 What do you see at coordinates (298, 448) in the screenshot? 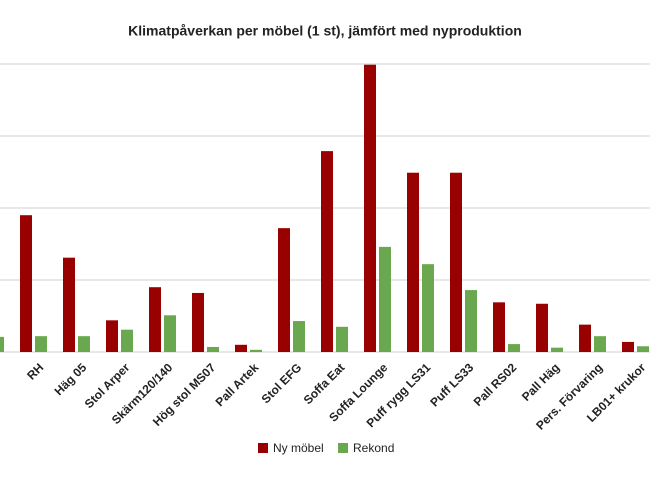
I see `legend-label: Ny möbel` at bounding box center [298, 448].